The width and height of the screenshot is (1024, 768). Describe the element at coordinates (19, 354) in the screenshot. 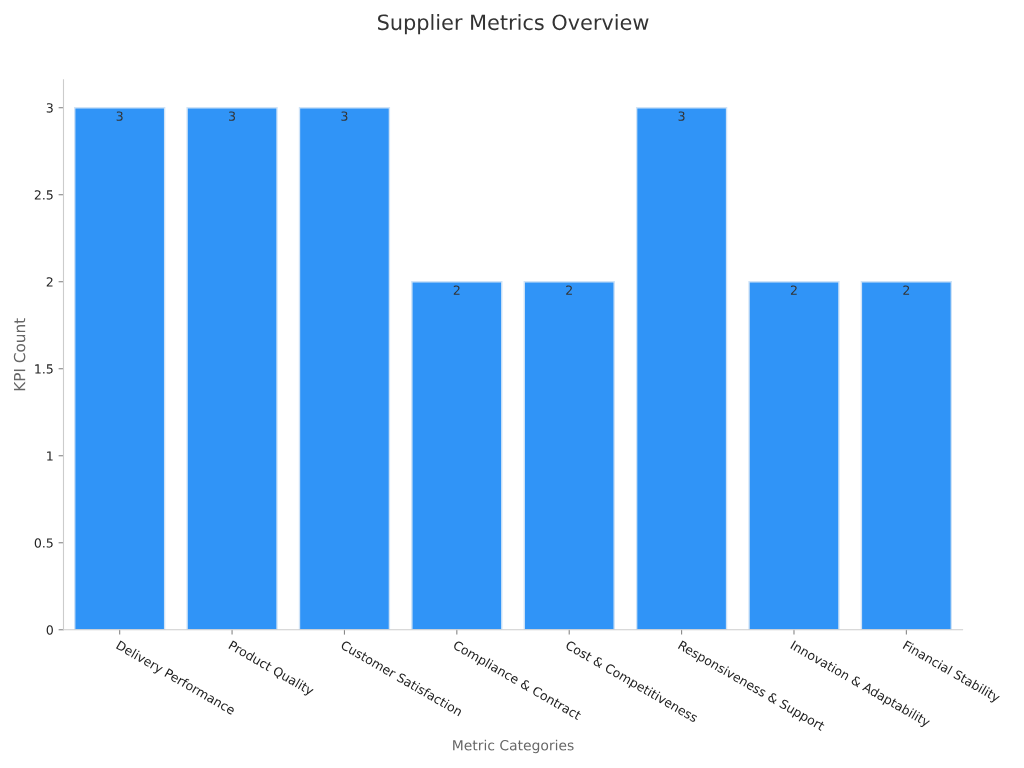

I see `y-axis-title: KPI Count` at that location.